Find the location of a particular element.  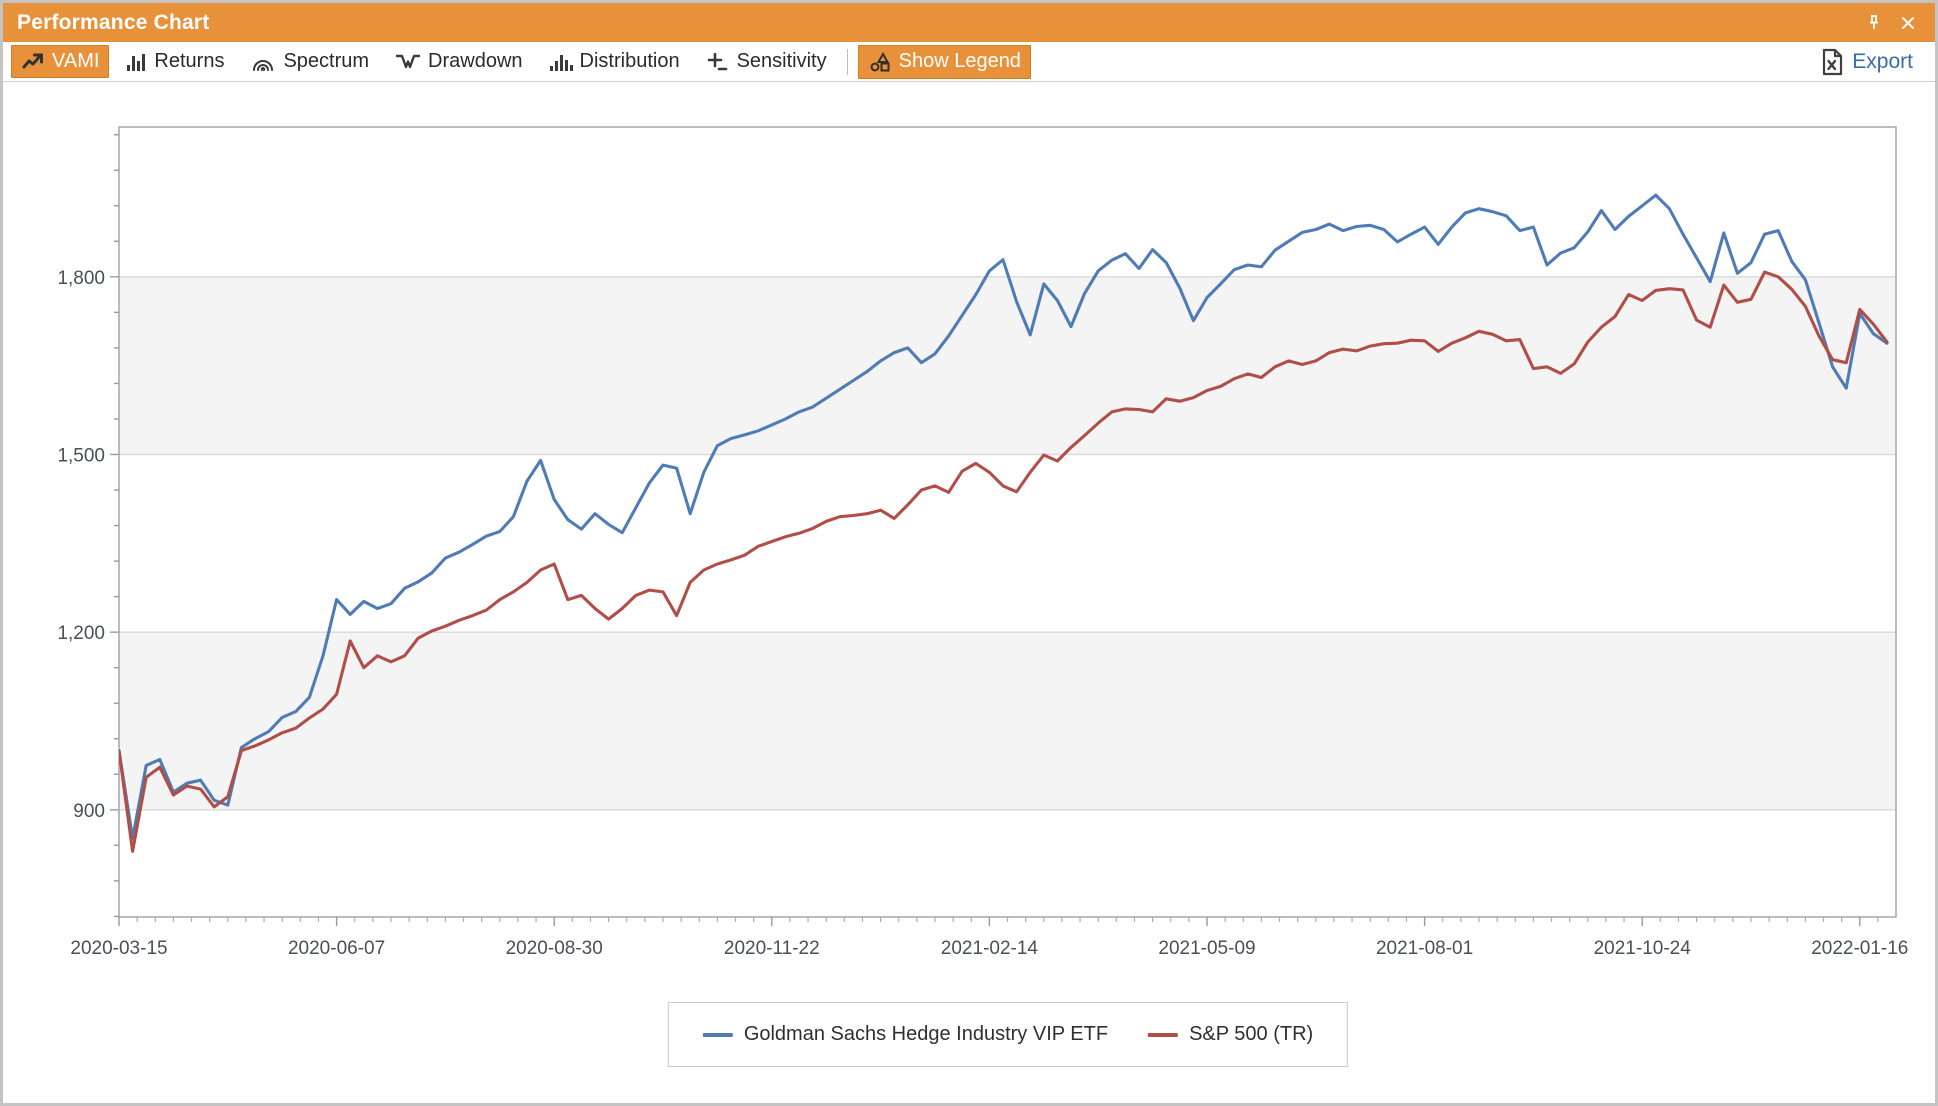

toolbar: VAMI Returns Spectrum is located at coordinates (969, 62).